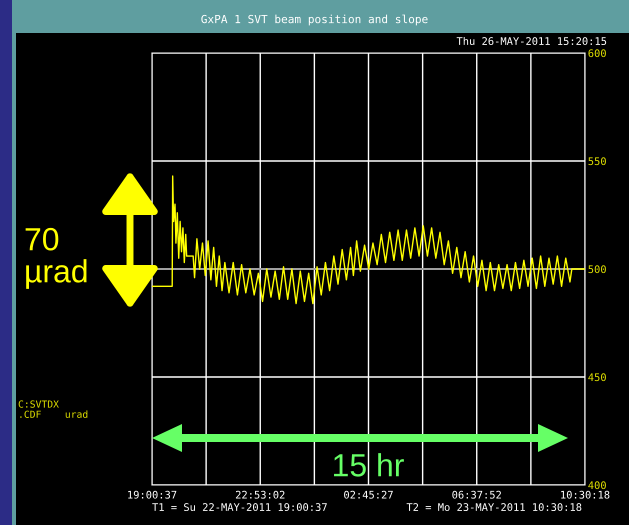  What do you see at coordinates (152, 494) in the screenshot?
I see `x-tick-label: 19:00:37` at bounding box center [152, 494].